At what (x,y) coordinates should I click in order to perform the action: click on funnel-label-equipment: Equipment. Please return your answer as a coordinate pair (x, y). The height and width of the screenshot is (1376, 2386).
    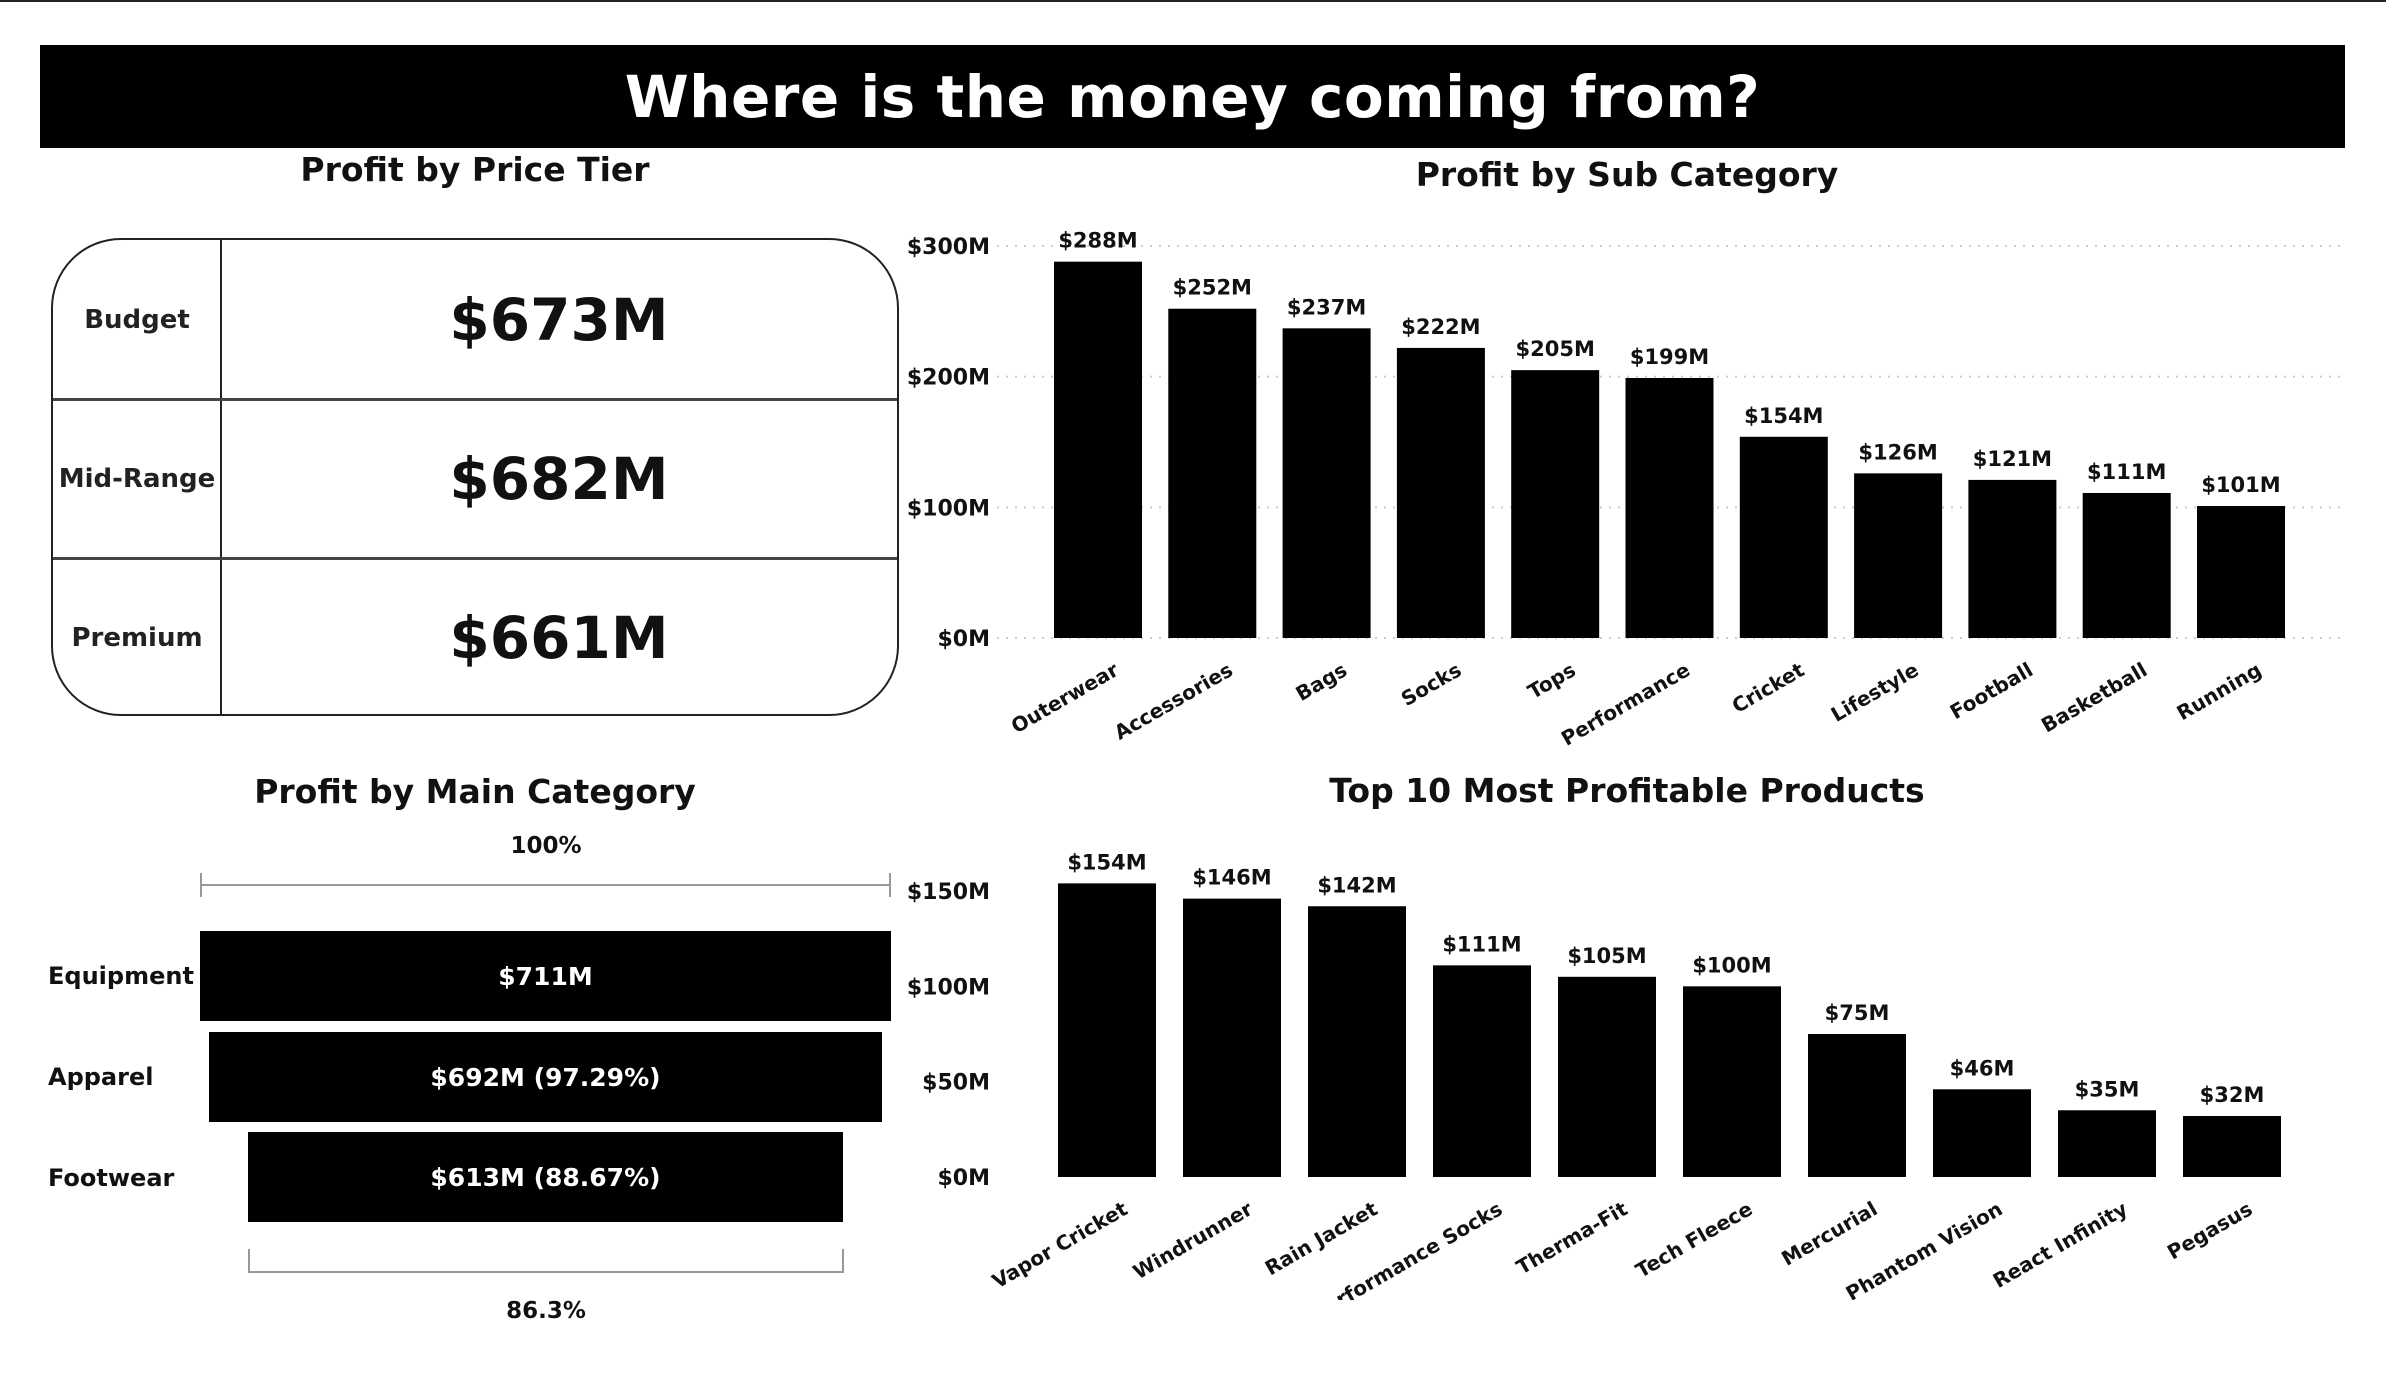
    Looking at the image, I should click on (121, 976).